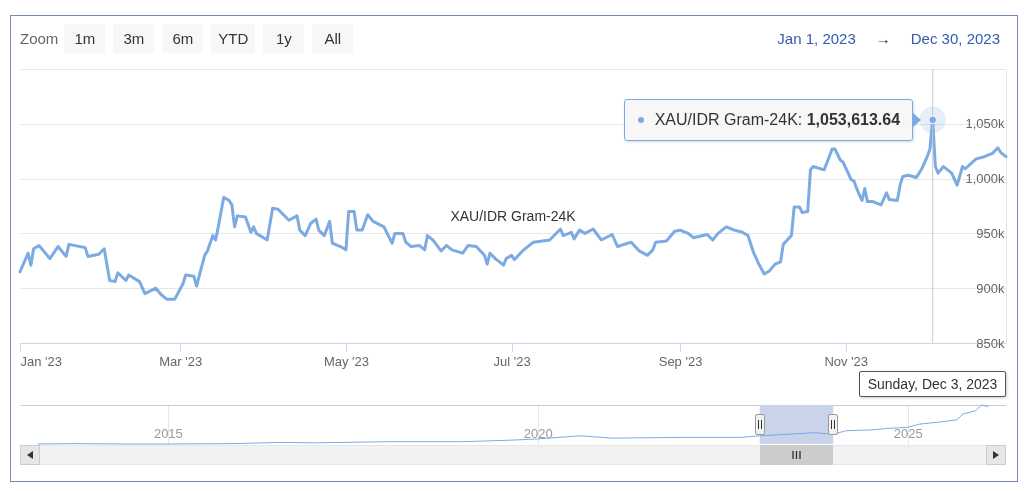 The image size is (1024, 491). What do you see at coordinates (680, 361) in the screenshot?
I see `x-tick-label: Sep '23` at bounding box center [680, 361].